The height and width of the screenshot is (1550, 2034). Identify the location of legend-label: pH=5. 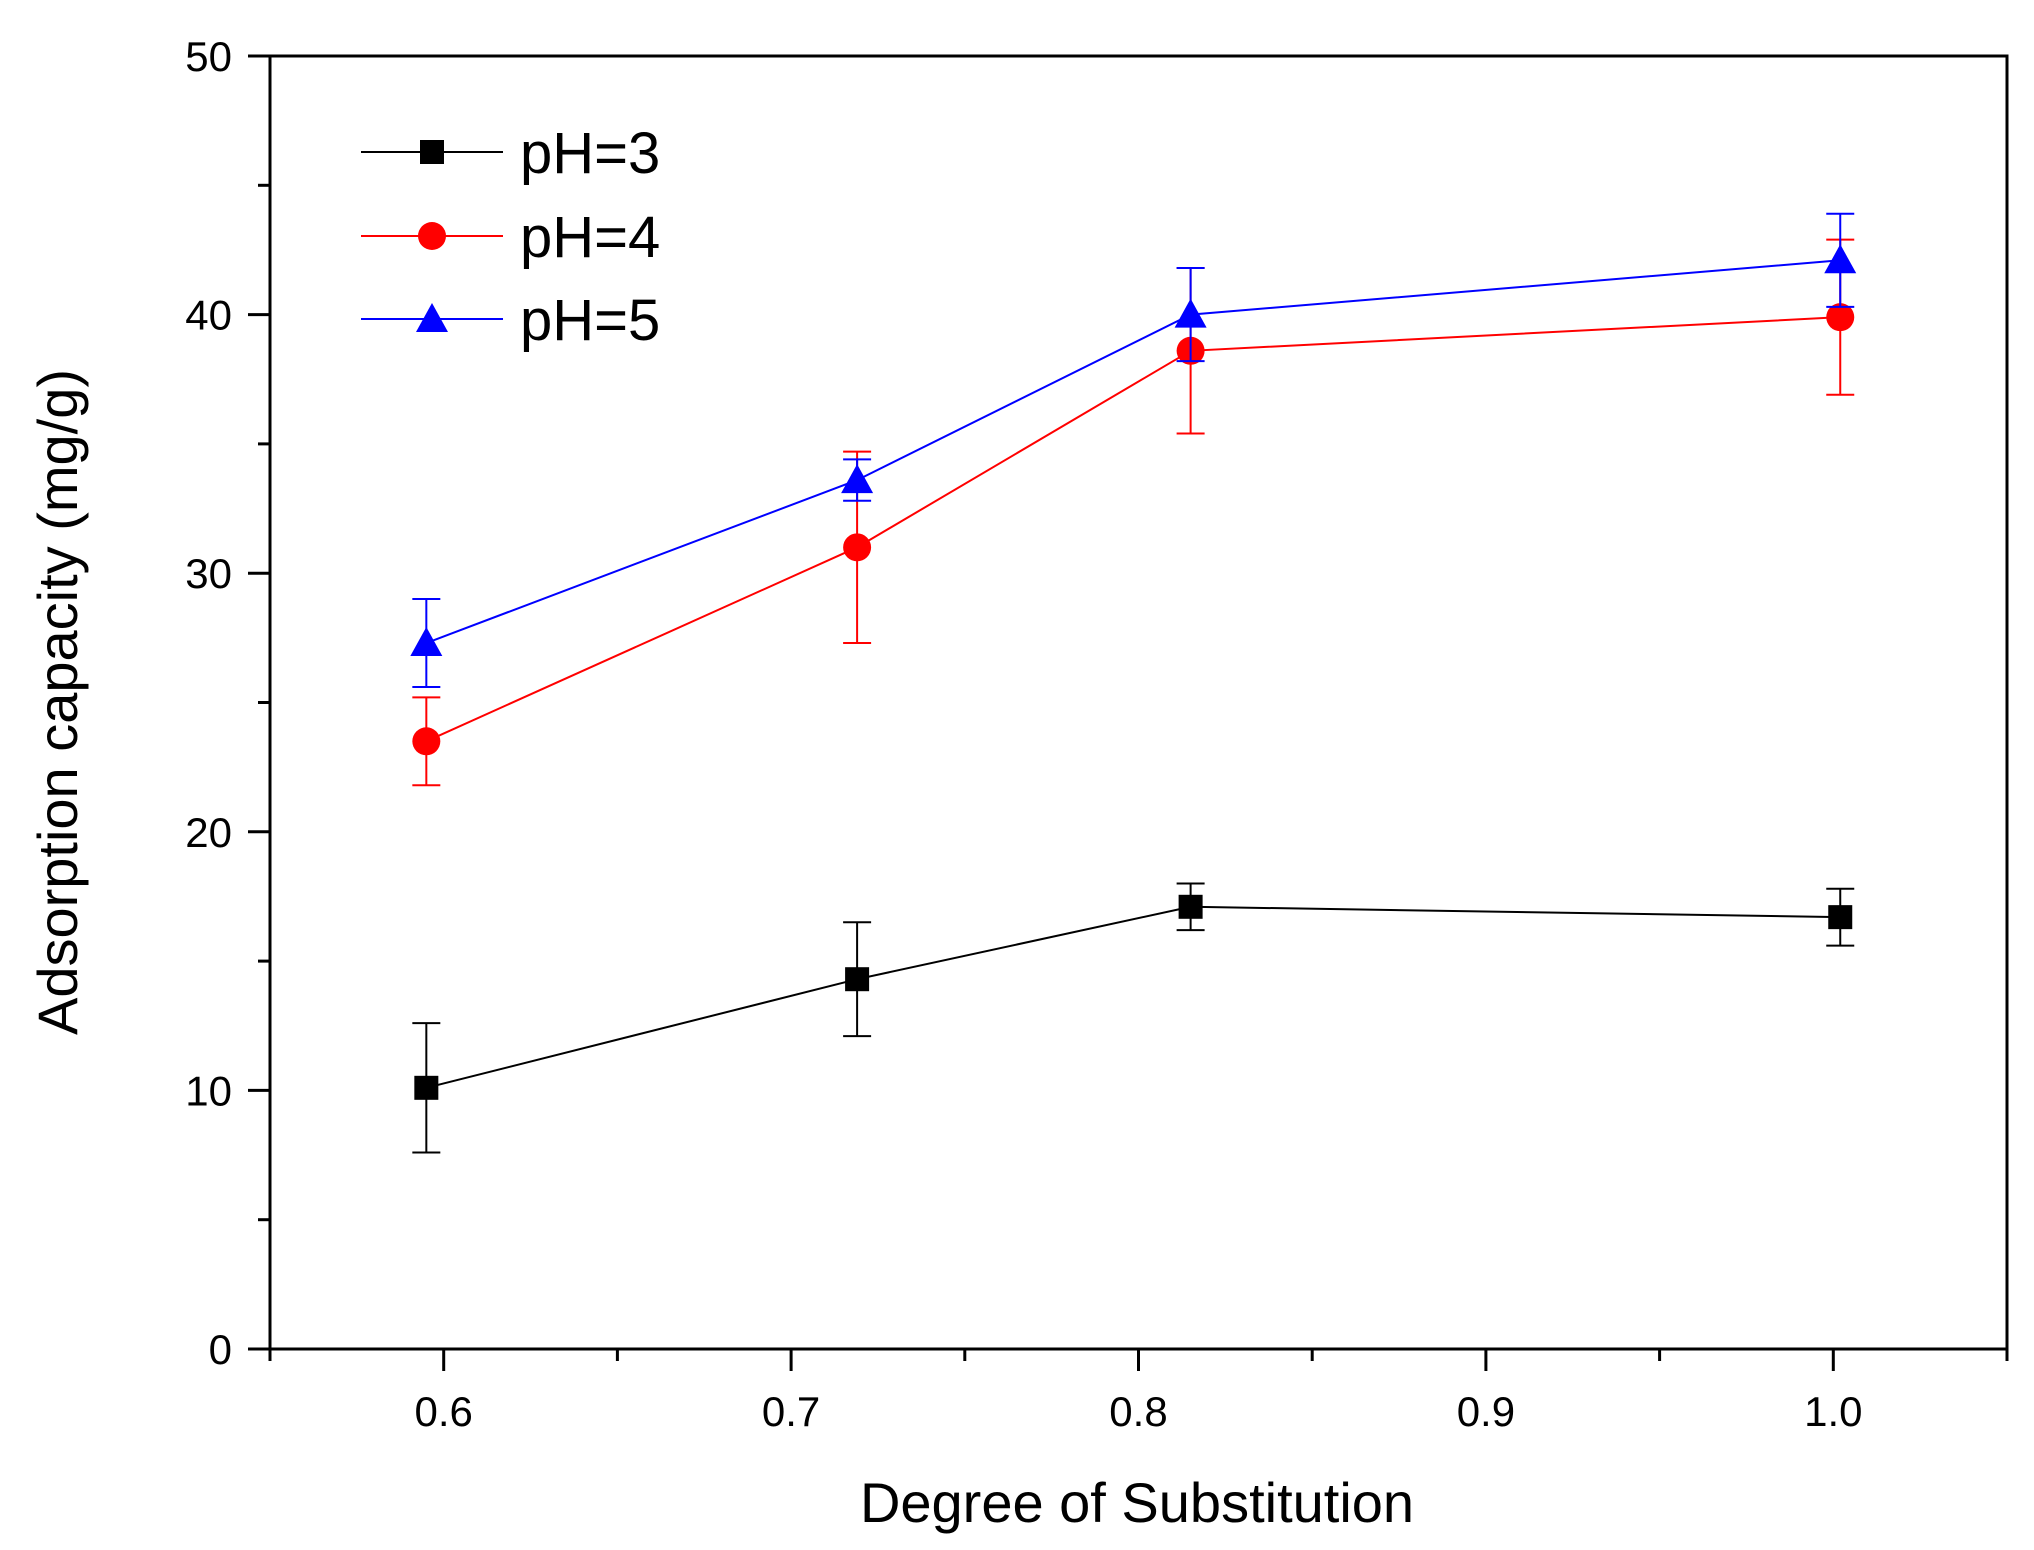
(590, 320).